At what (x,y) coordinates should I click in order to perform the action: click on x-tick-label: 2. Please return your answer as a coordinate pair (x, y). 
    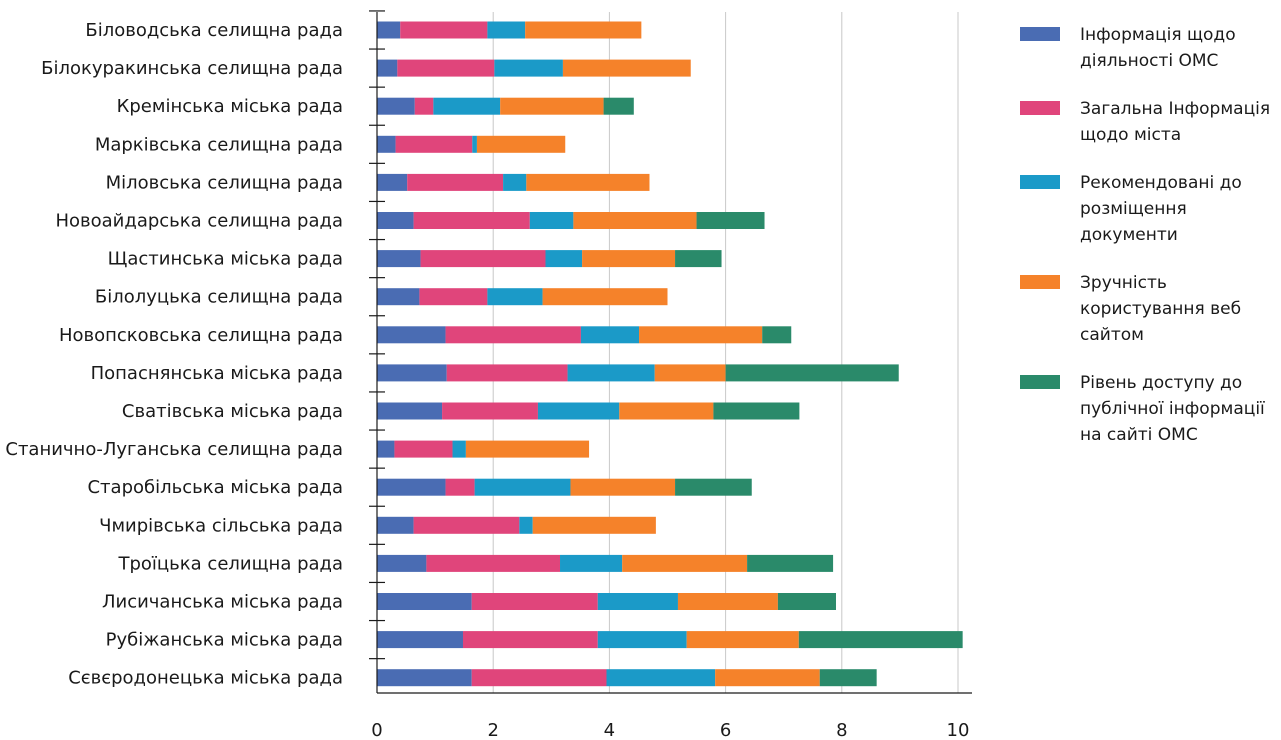
    Looking at the image, I should click on (492, 730).